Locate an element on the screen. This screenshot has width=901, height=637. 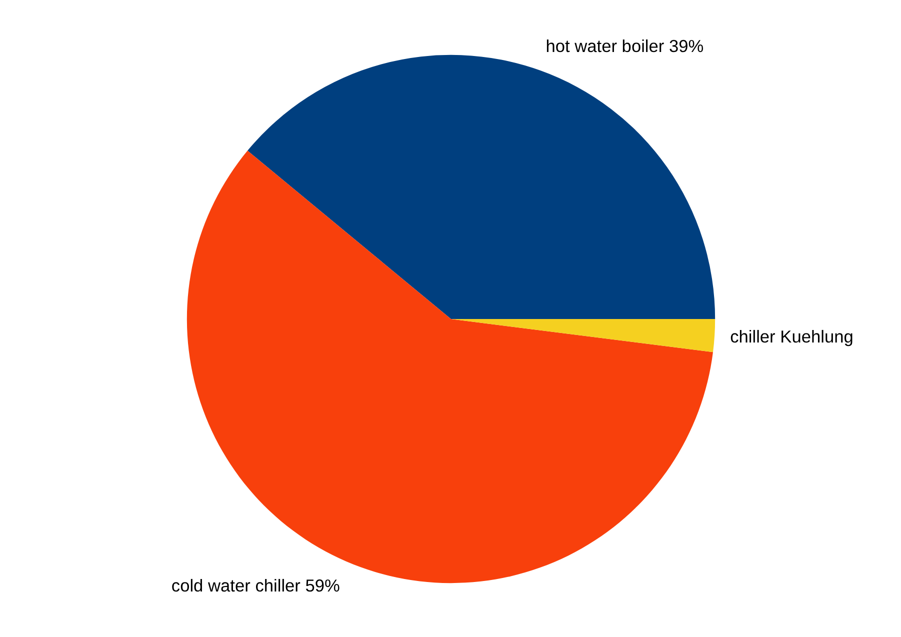
slice-label: chiller Kuehlung is located at coordinates (792, 336).